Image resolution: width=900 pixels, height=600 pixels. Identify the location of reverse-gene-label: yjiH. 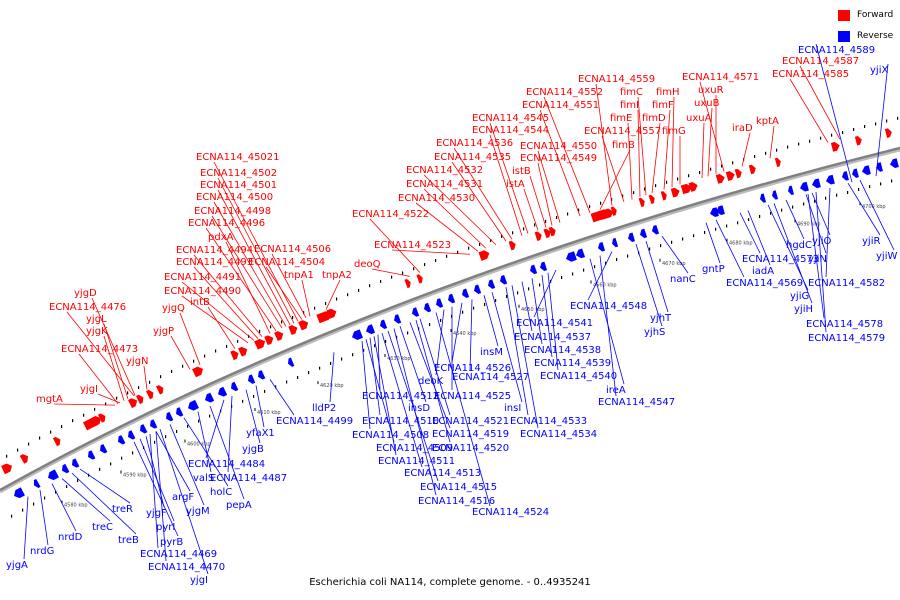
(803, 309).